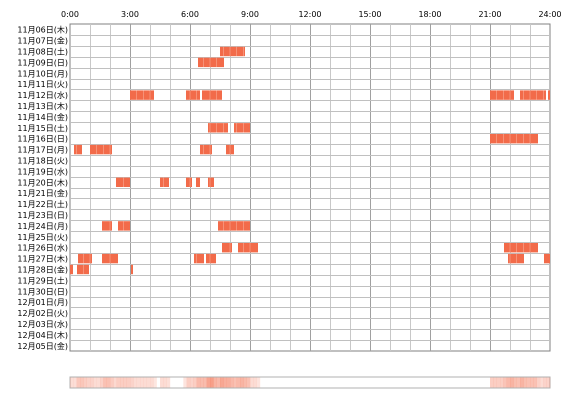 The height and width of the screenshot is (400, 570). I want to click on date-label: 11月29日(土), so click(42, 280).